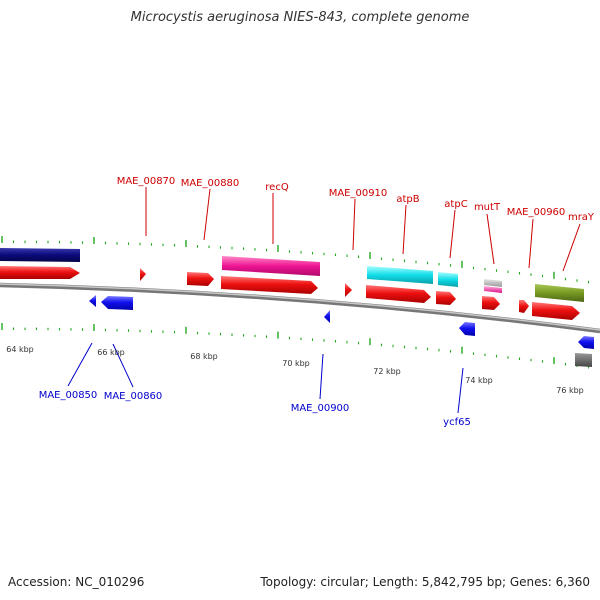 Image resolution: width=600 pixels, height=600 pixels. I want to click on gene-label-mae00880: MAE_00880, so click(210, 183).